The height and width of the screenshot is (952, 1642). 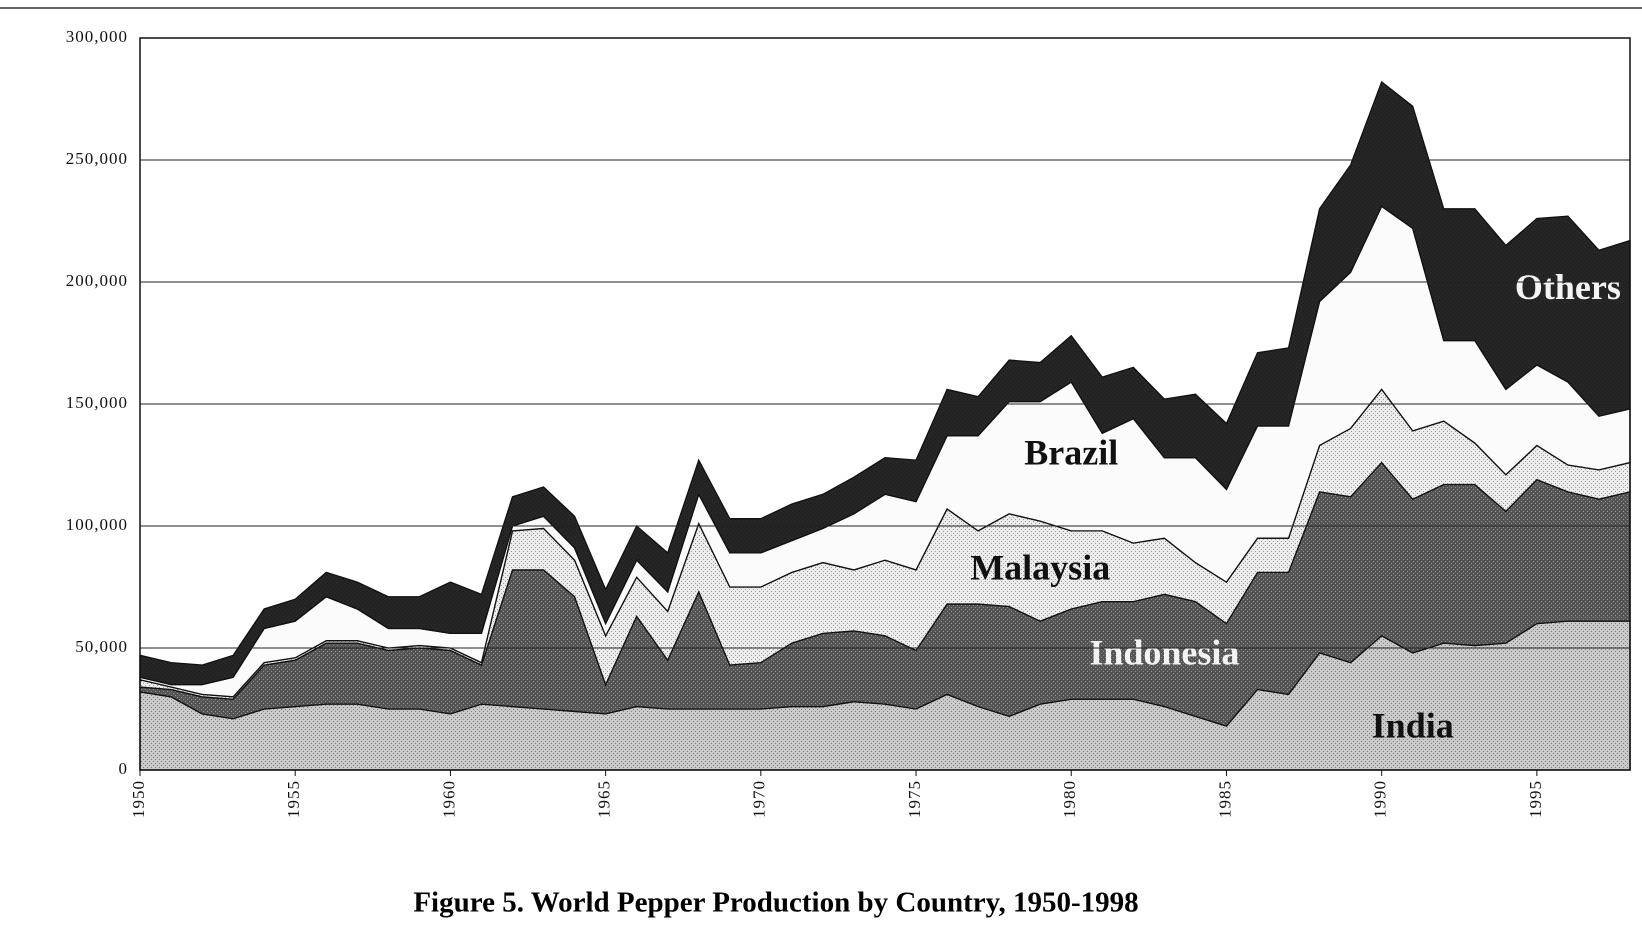 What do you see at coordinates (97, 36) in the screenshot?
I see `y-tick-label: 300,000` at bounding box center [97, 36].